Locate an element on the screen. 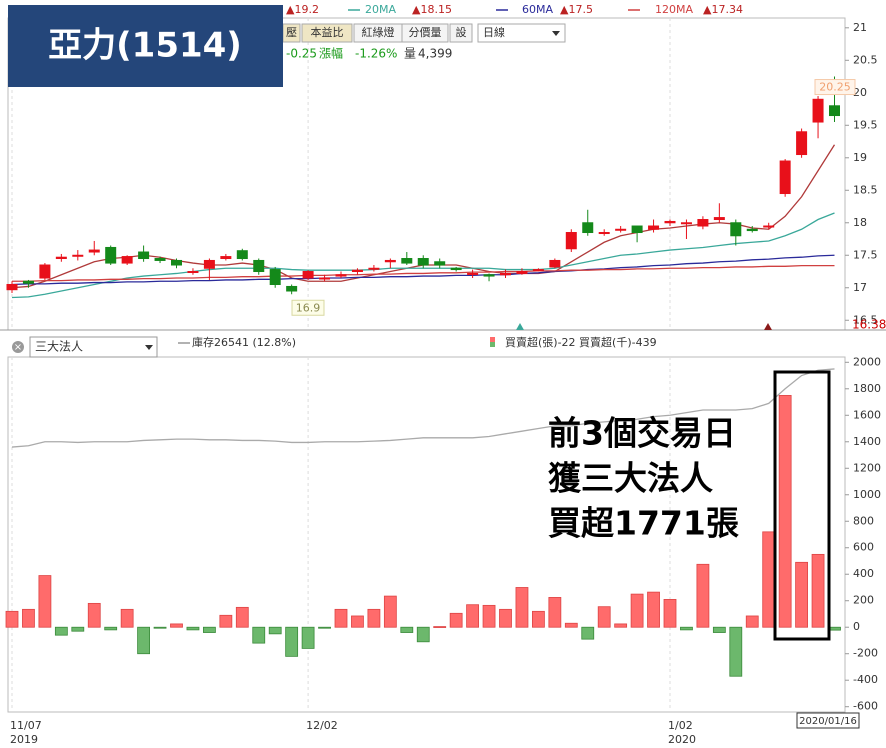  legend-value: ▲18.15 is located at coordinates (432, 9).